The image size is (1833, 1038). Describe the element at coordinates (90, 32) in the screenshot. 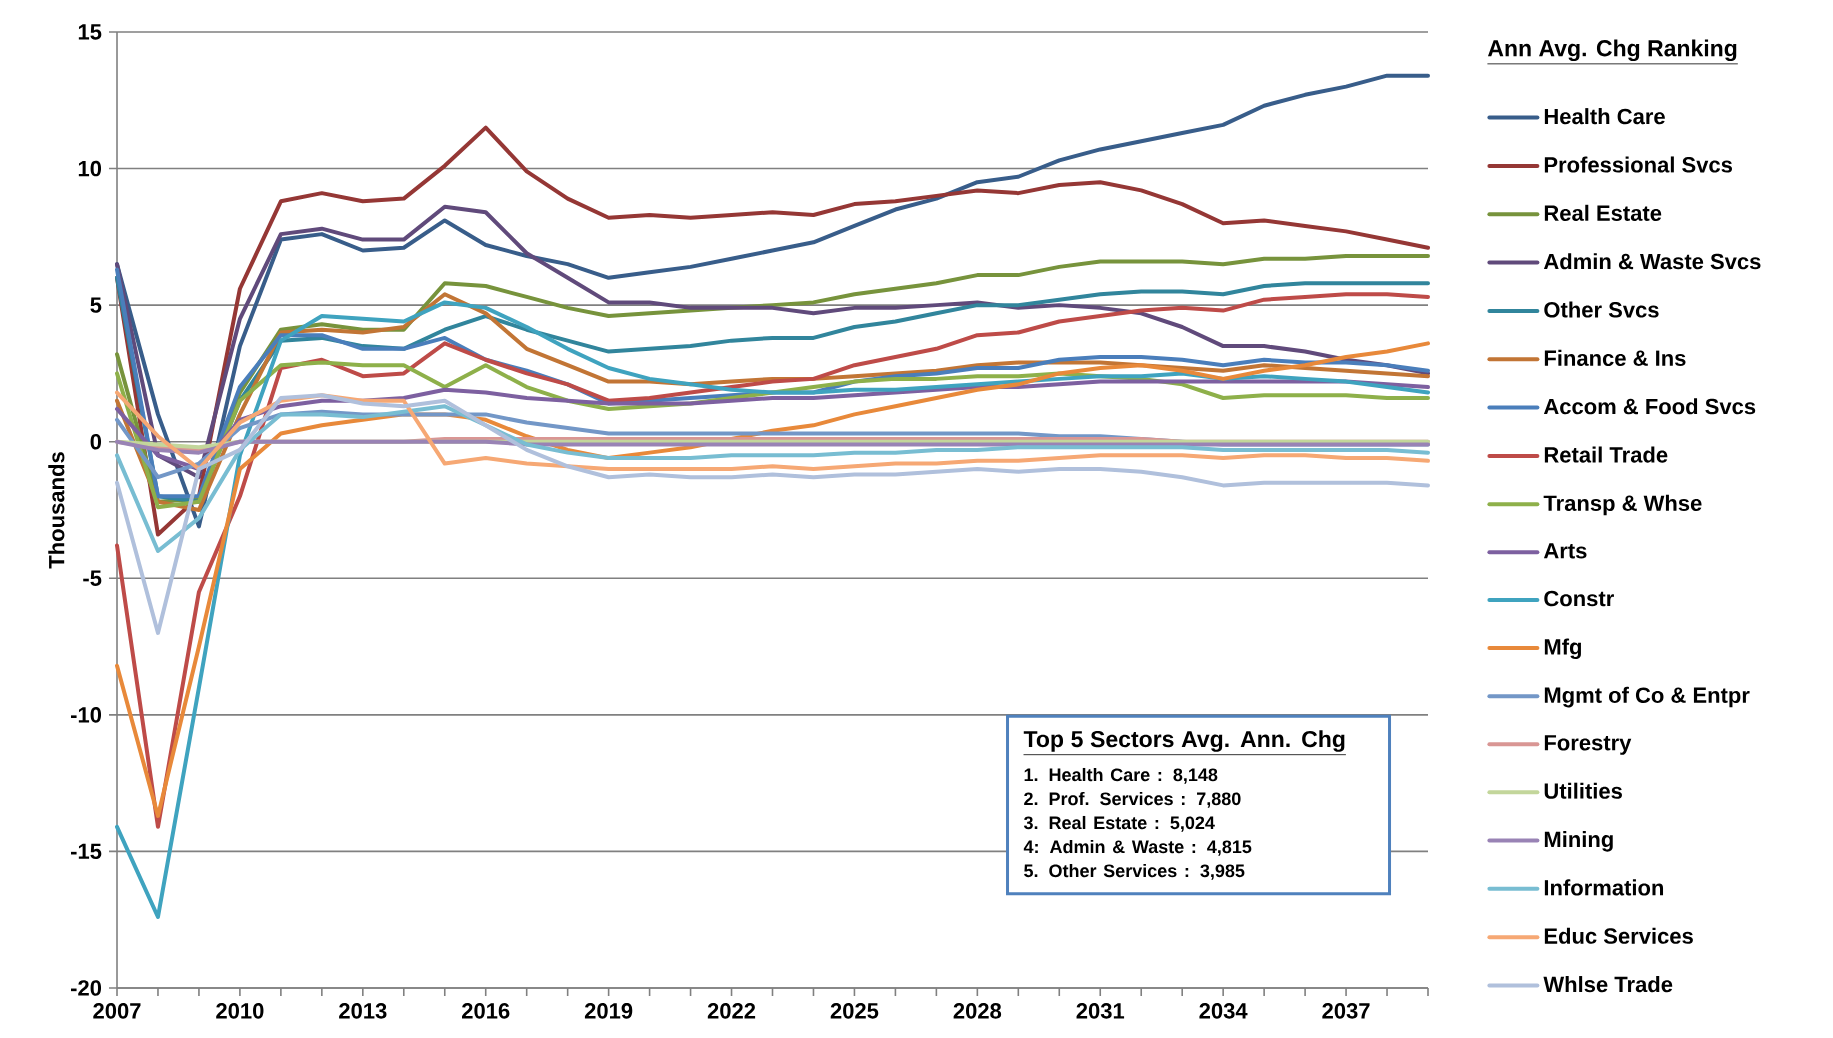

I see `y-tick-label: 15` at that location.